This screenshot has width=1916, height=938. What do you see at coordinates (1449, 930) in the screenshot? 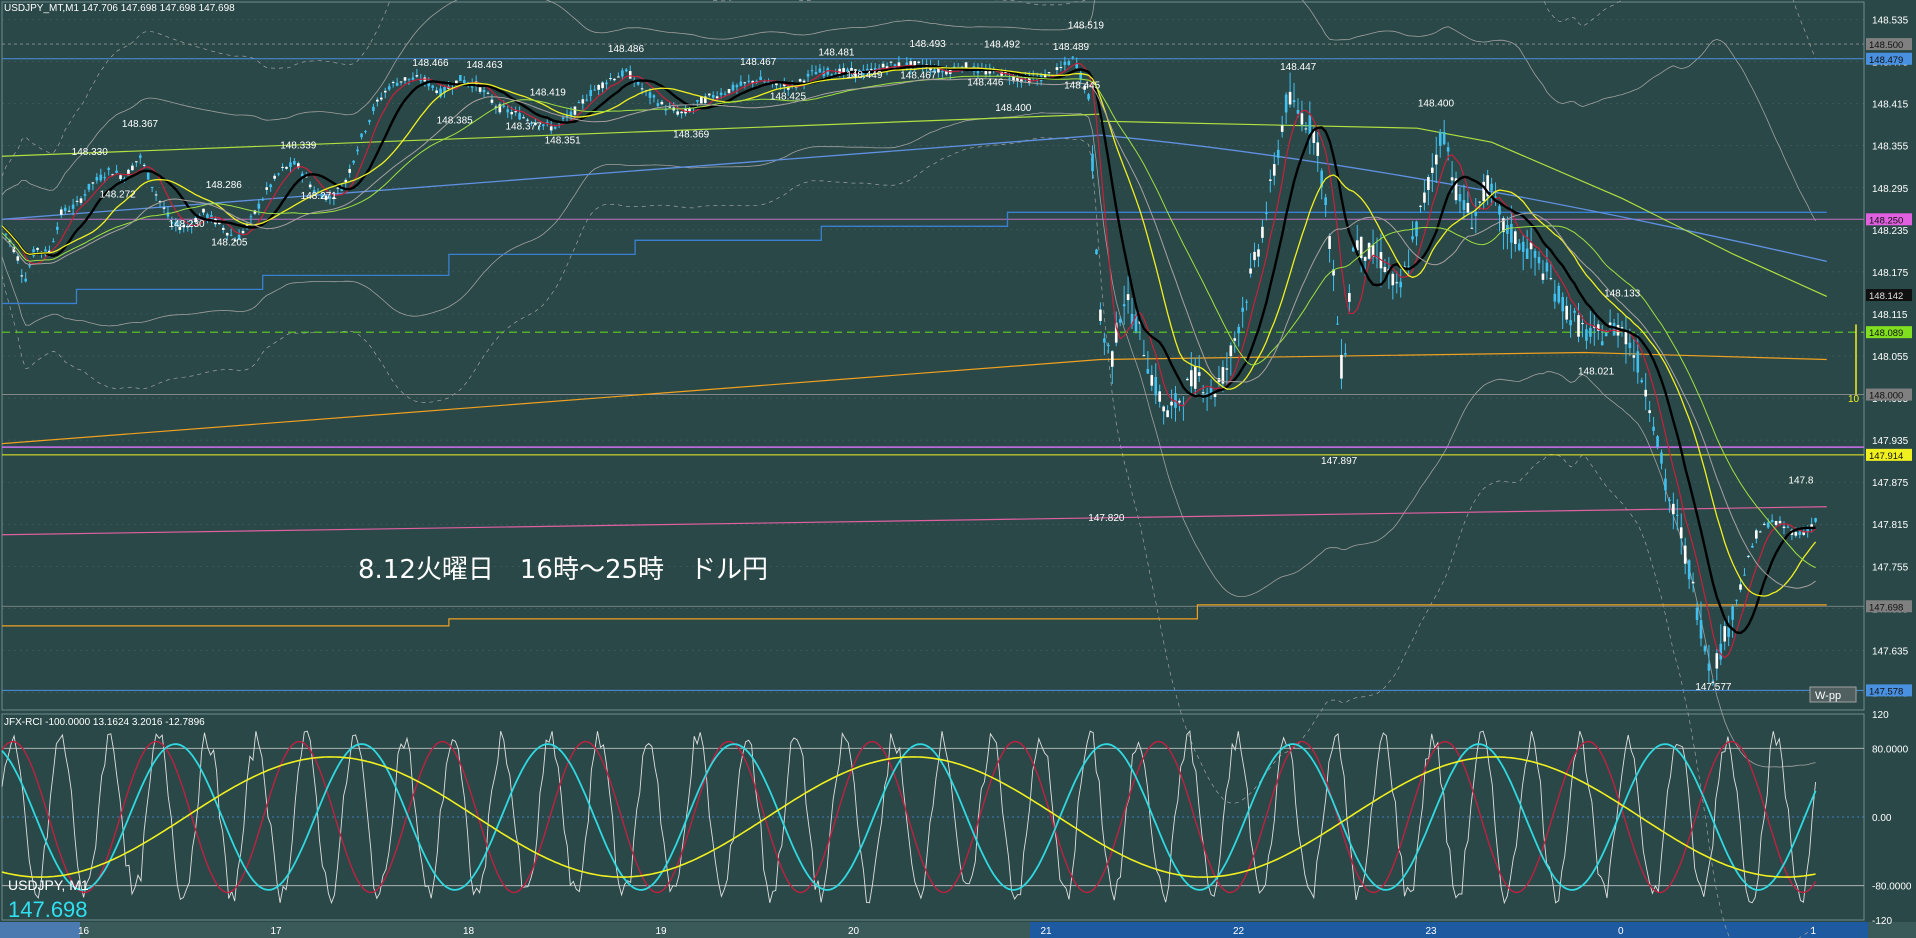
I see `time-axis-highlight` at bounding box center [1449, 930].